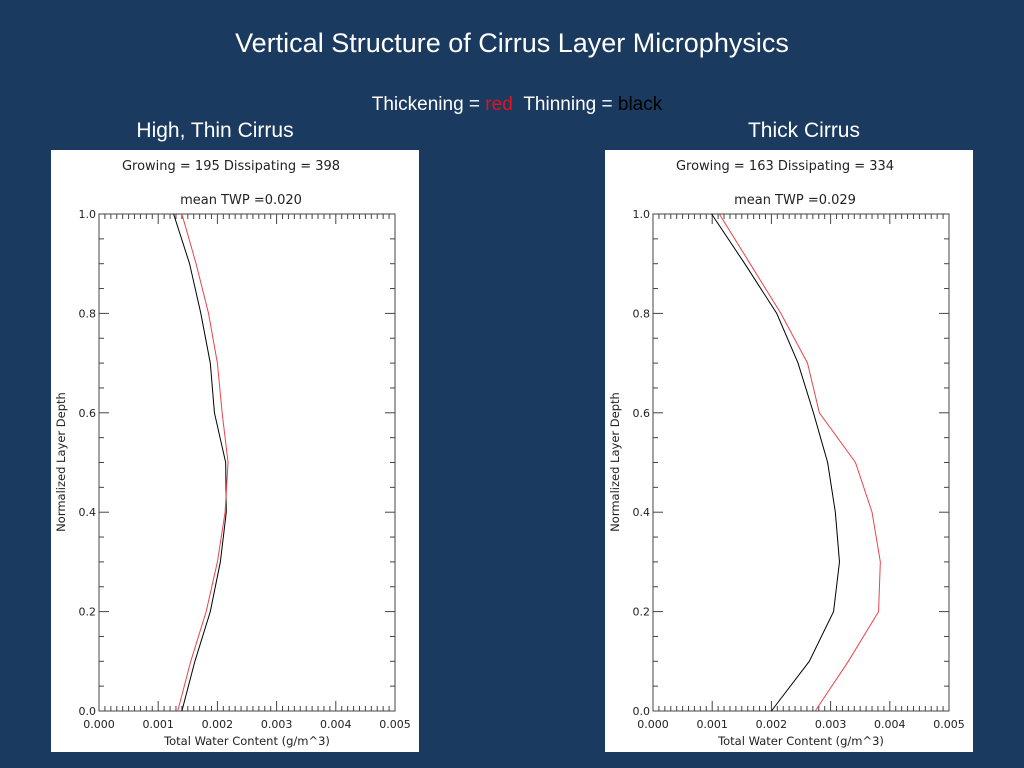 Image resolution: width=1024 pixels, height=768 pixels. What do you see at coordinates (241, 200) in the screenshot?
I see `chart-subtitle: mean TWP =0.020` at bounding box center [241, 200].